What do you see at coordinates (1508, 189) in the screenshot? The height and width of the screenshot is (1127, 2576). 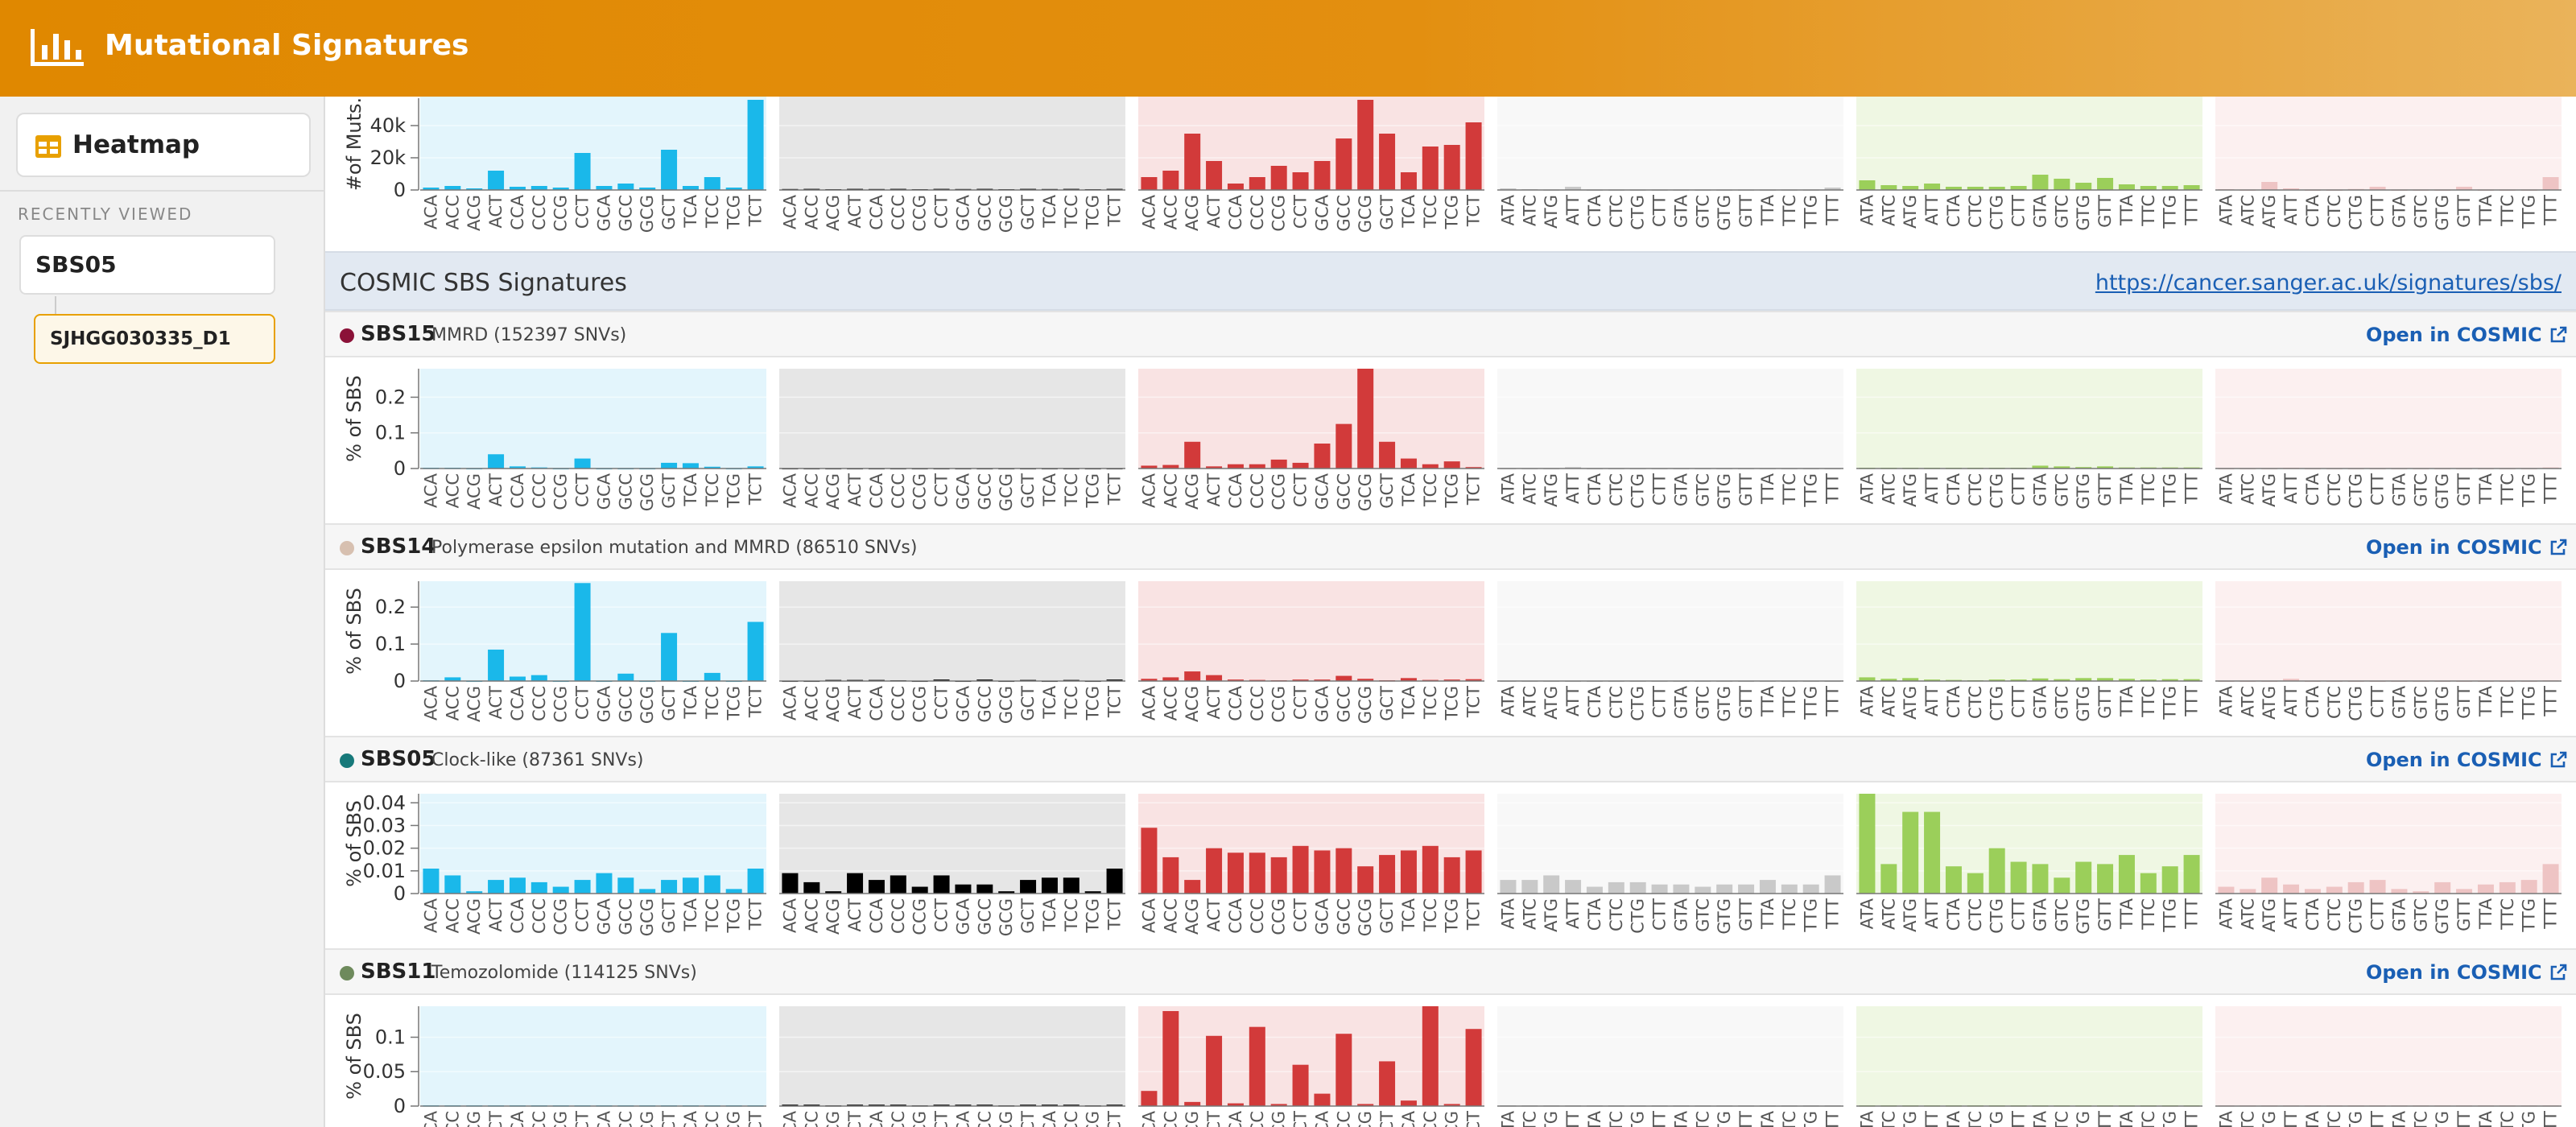 I see `bar-ata` at bounding box center [1508, 189].